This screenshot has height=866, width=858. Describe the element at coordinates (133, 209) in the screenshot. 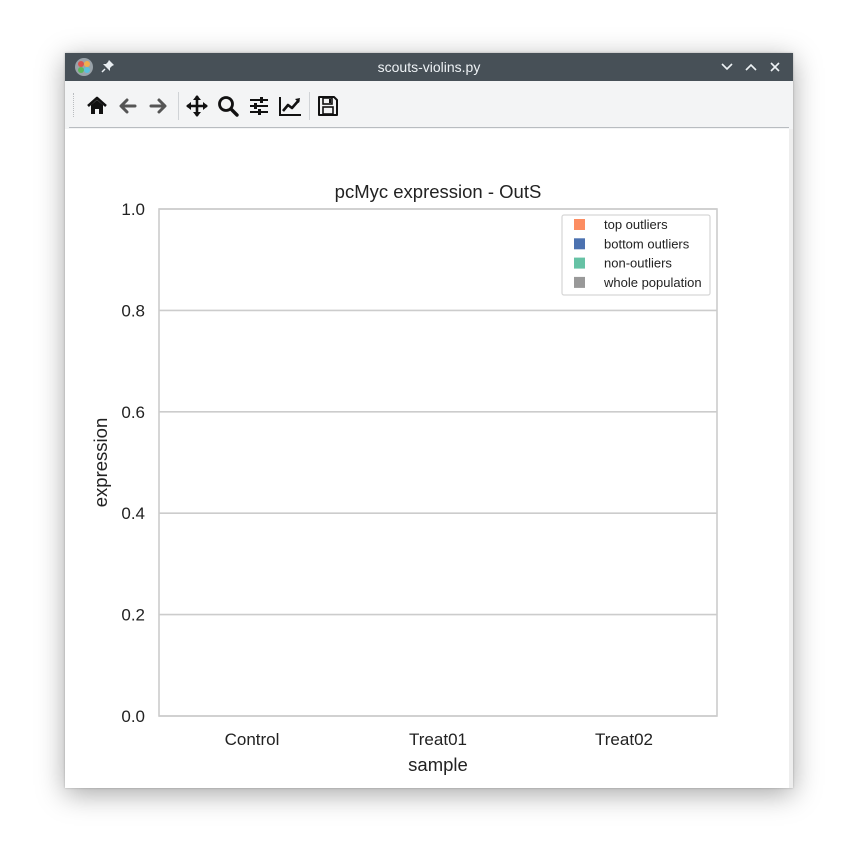

I see `y-tick-label: 1.0` at that location.